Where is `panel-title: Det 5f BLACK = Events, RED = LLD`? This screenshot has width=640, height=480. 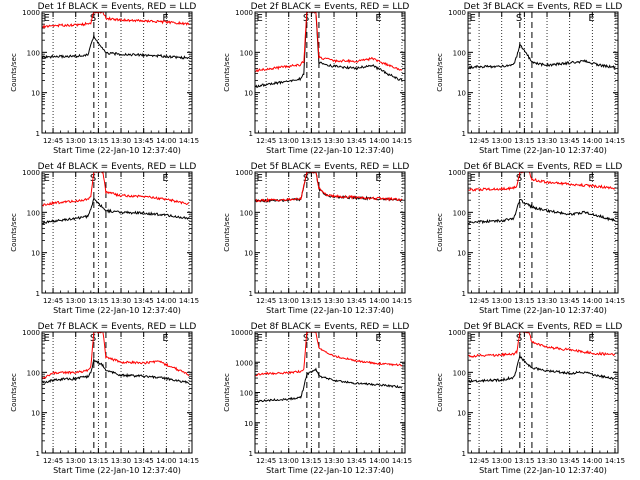 panel-title: Det 5f BLACK = Events, RED = LLD is located at coordinates (330, 167).